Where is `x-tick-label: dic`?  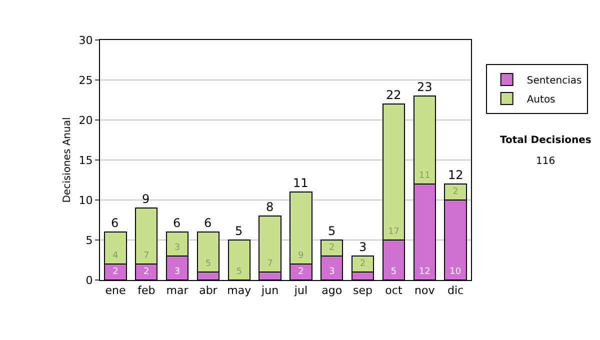
x-tick-label: dic is located at coordinates (455, 291).